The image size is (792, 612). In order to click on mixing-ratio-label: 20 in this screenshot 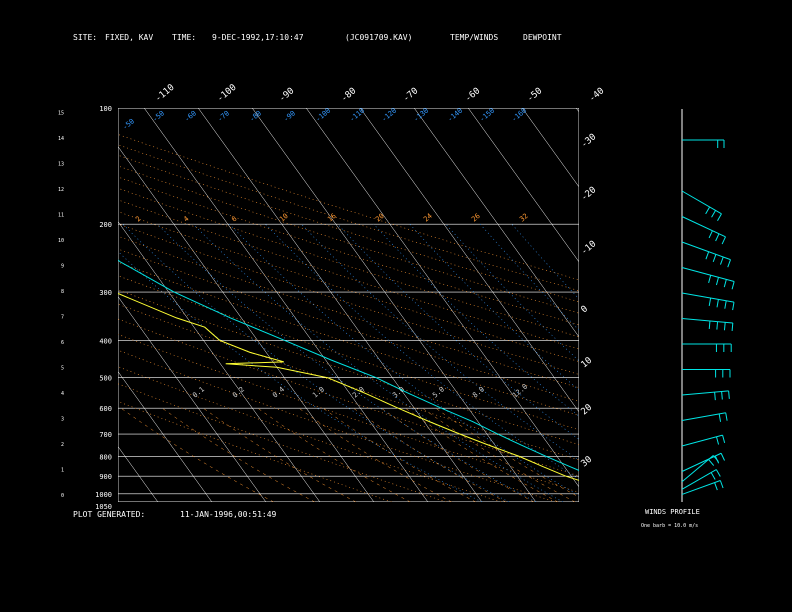, I will do `click(380, 218)`.